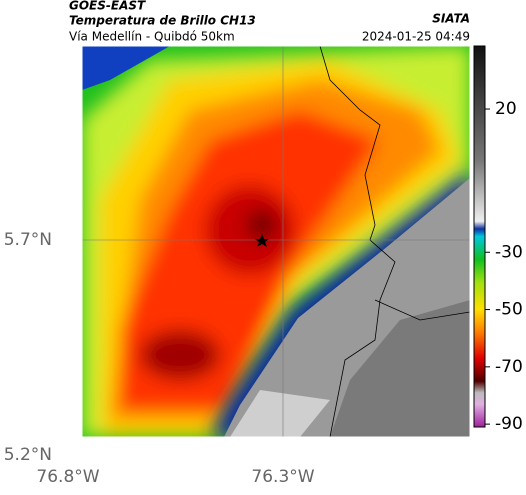 The image size is (526, 495). Describe the element at coordinates (162, 21) in the screenshot. I see `title: Temperatura de Brillo CH13` at that location.